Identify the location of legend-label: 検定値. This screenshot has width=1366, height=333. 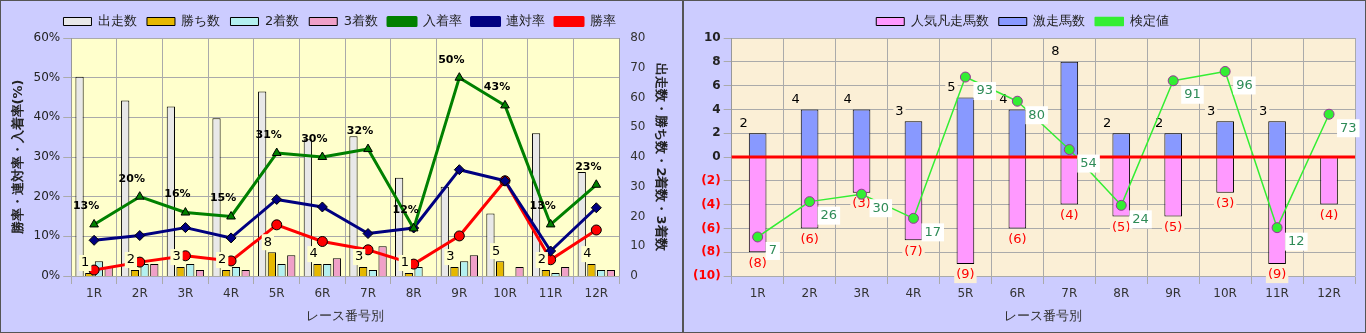
(1149, 20).